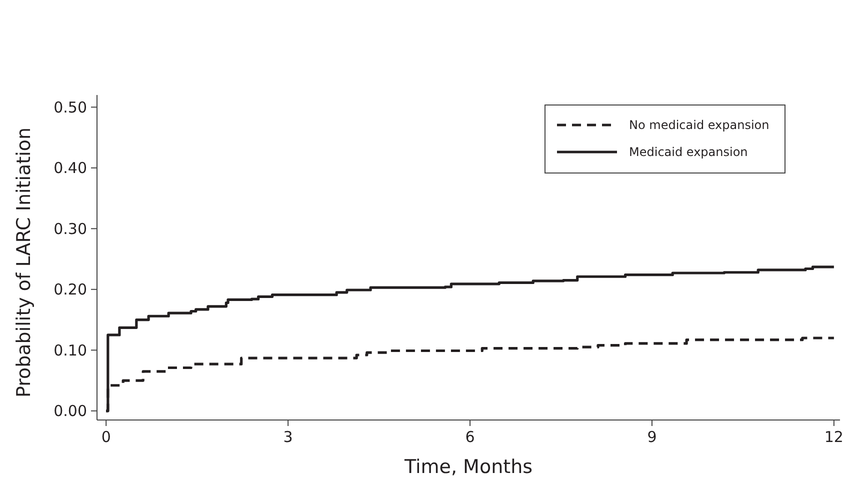 This screenshot has width=843, height=493. What do you see at coordinates (106, 437) in the screenshot?
I see `x-tick-label: 0` at bounding box center [106, 437].